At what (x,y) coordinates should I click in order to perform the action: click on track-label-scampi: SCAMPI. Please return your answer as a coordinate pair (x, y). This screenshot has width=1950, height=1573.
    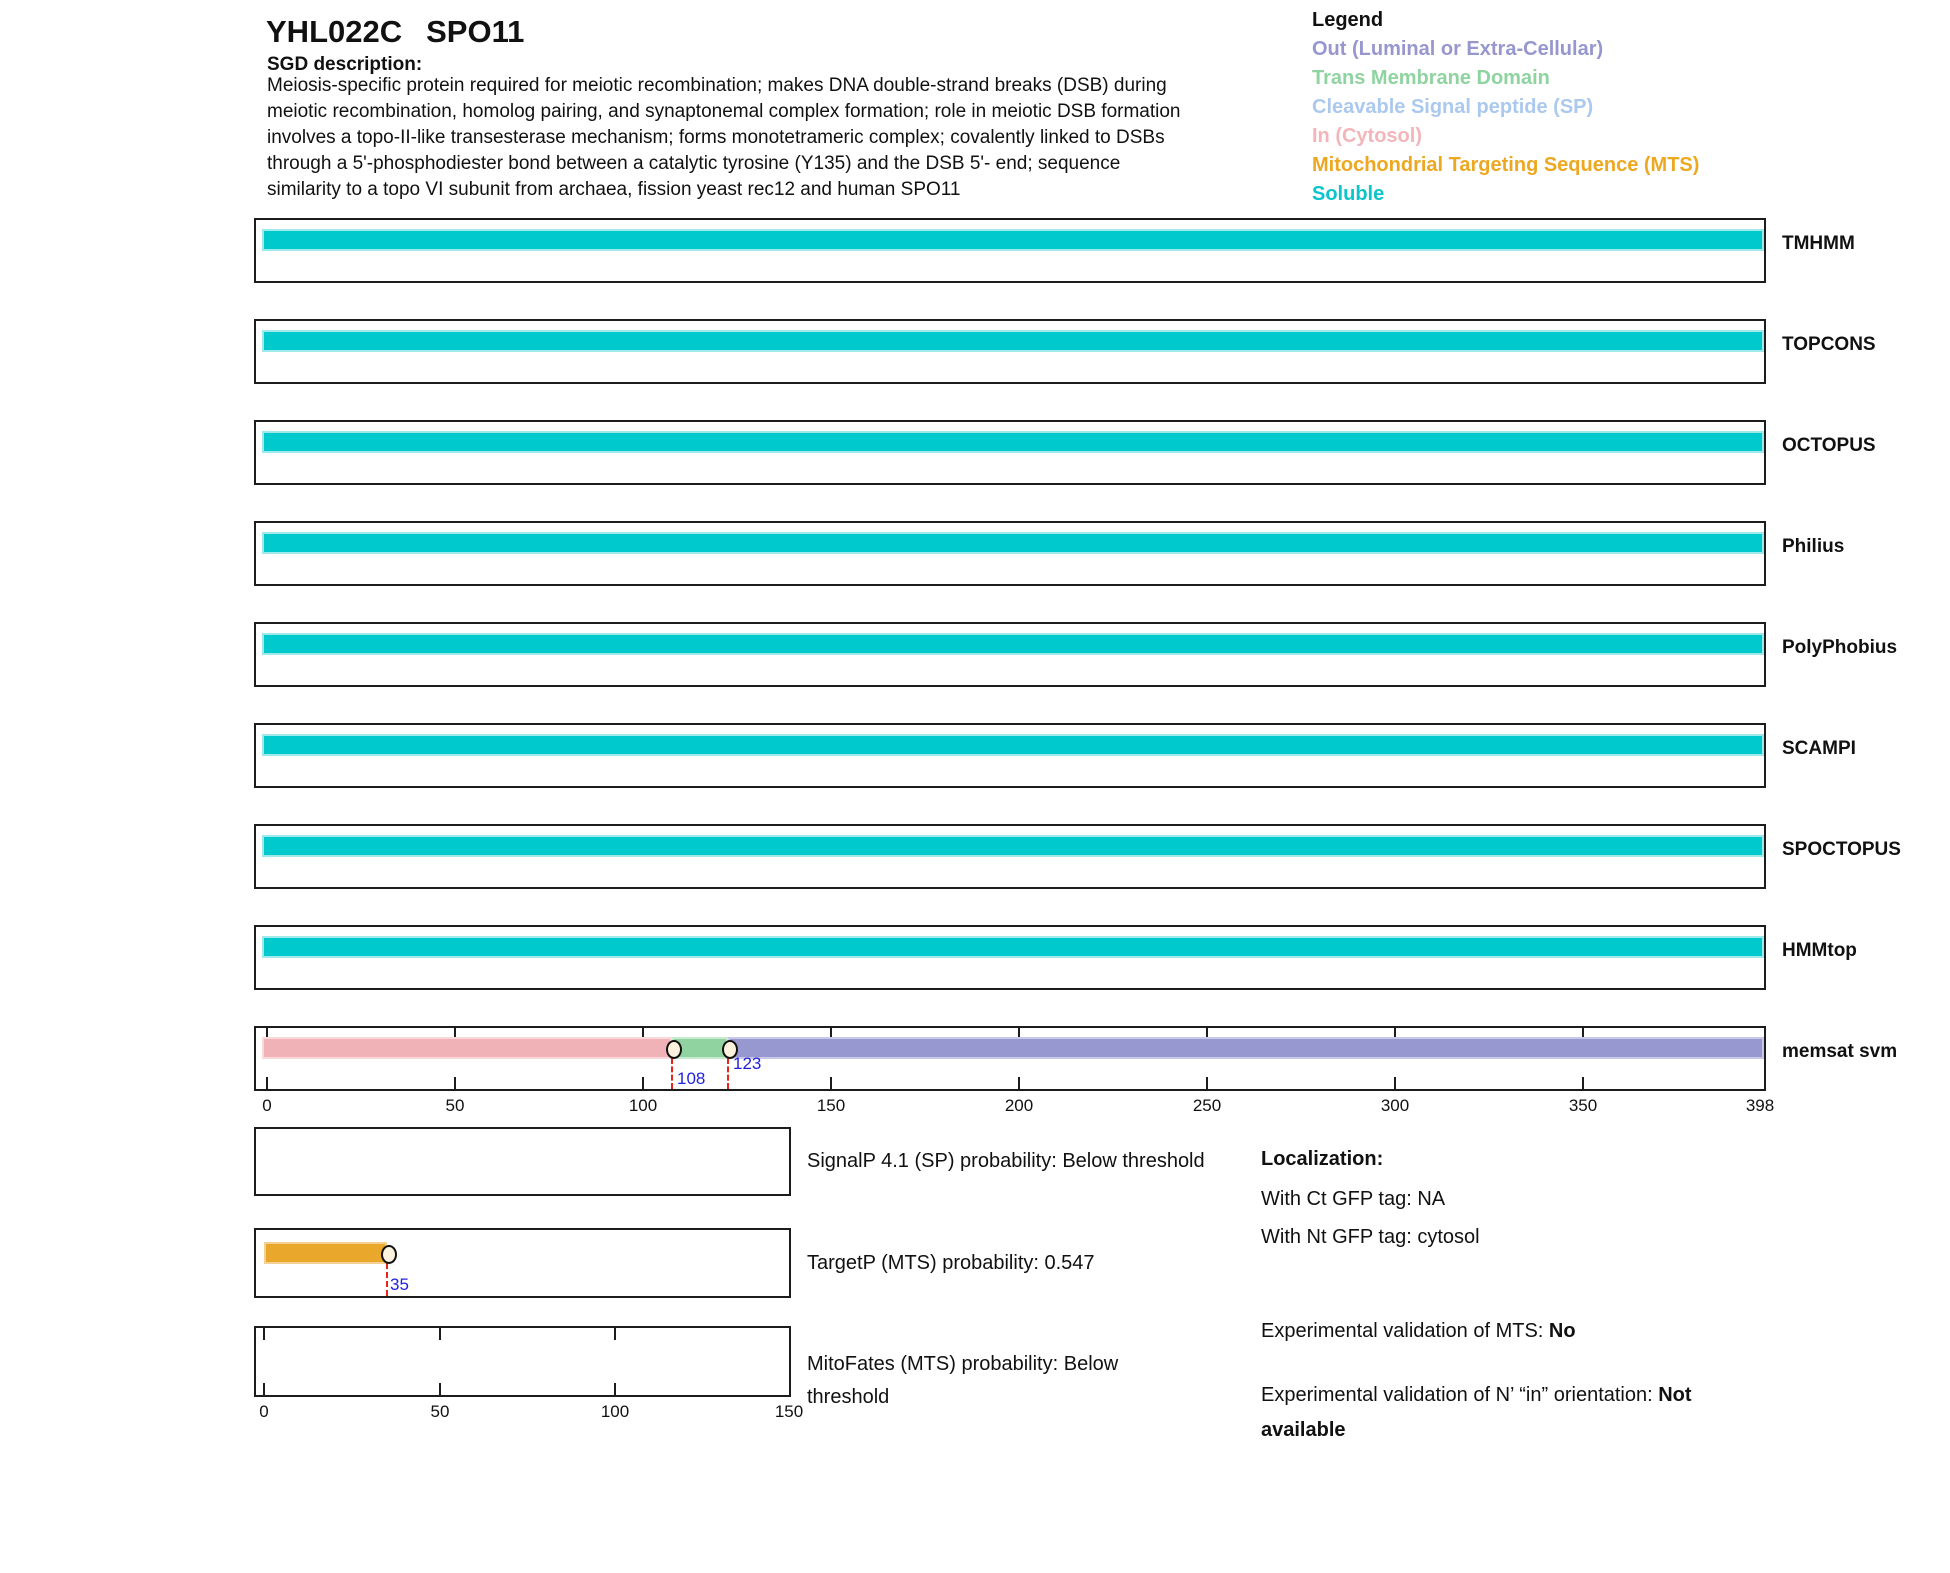
    Looking at the image, I should click on (1819, 748).